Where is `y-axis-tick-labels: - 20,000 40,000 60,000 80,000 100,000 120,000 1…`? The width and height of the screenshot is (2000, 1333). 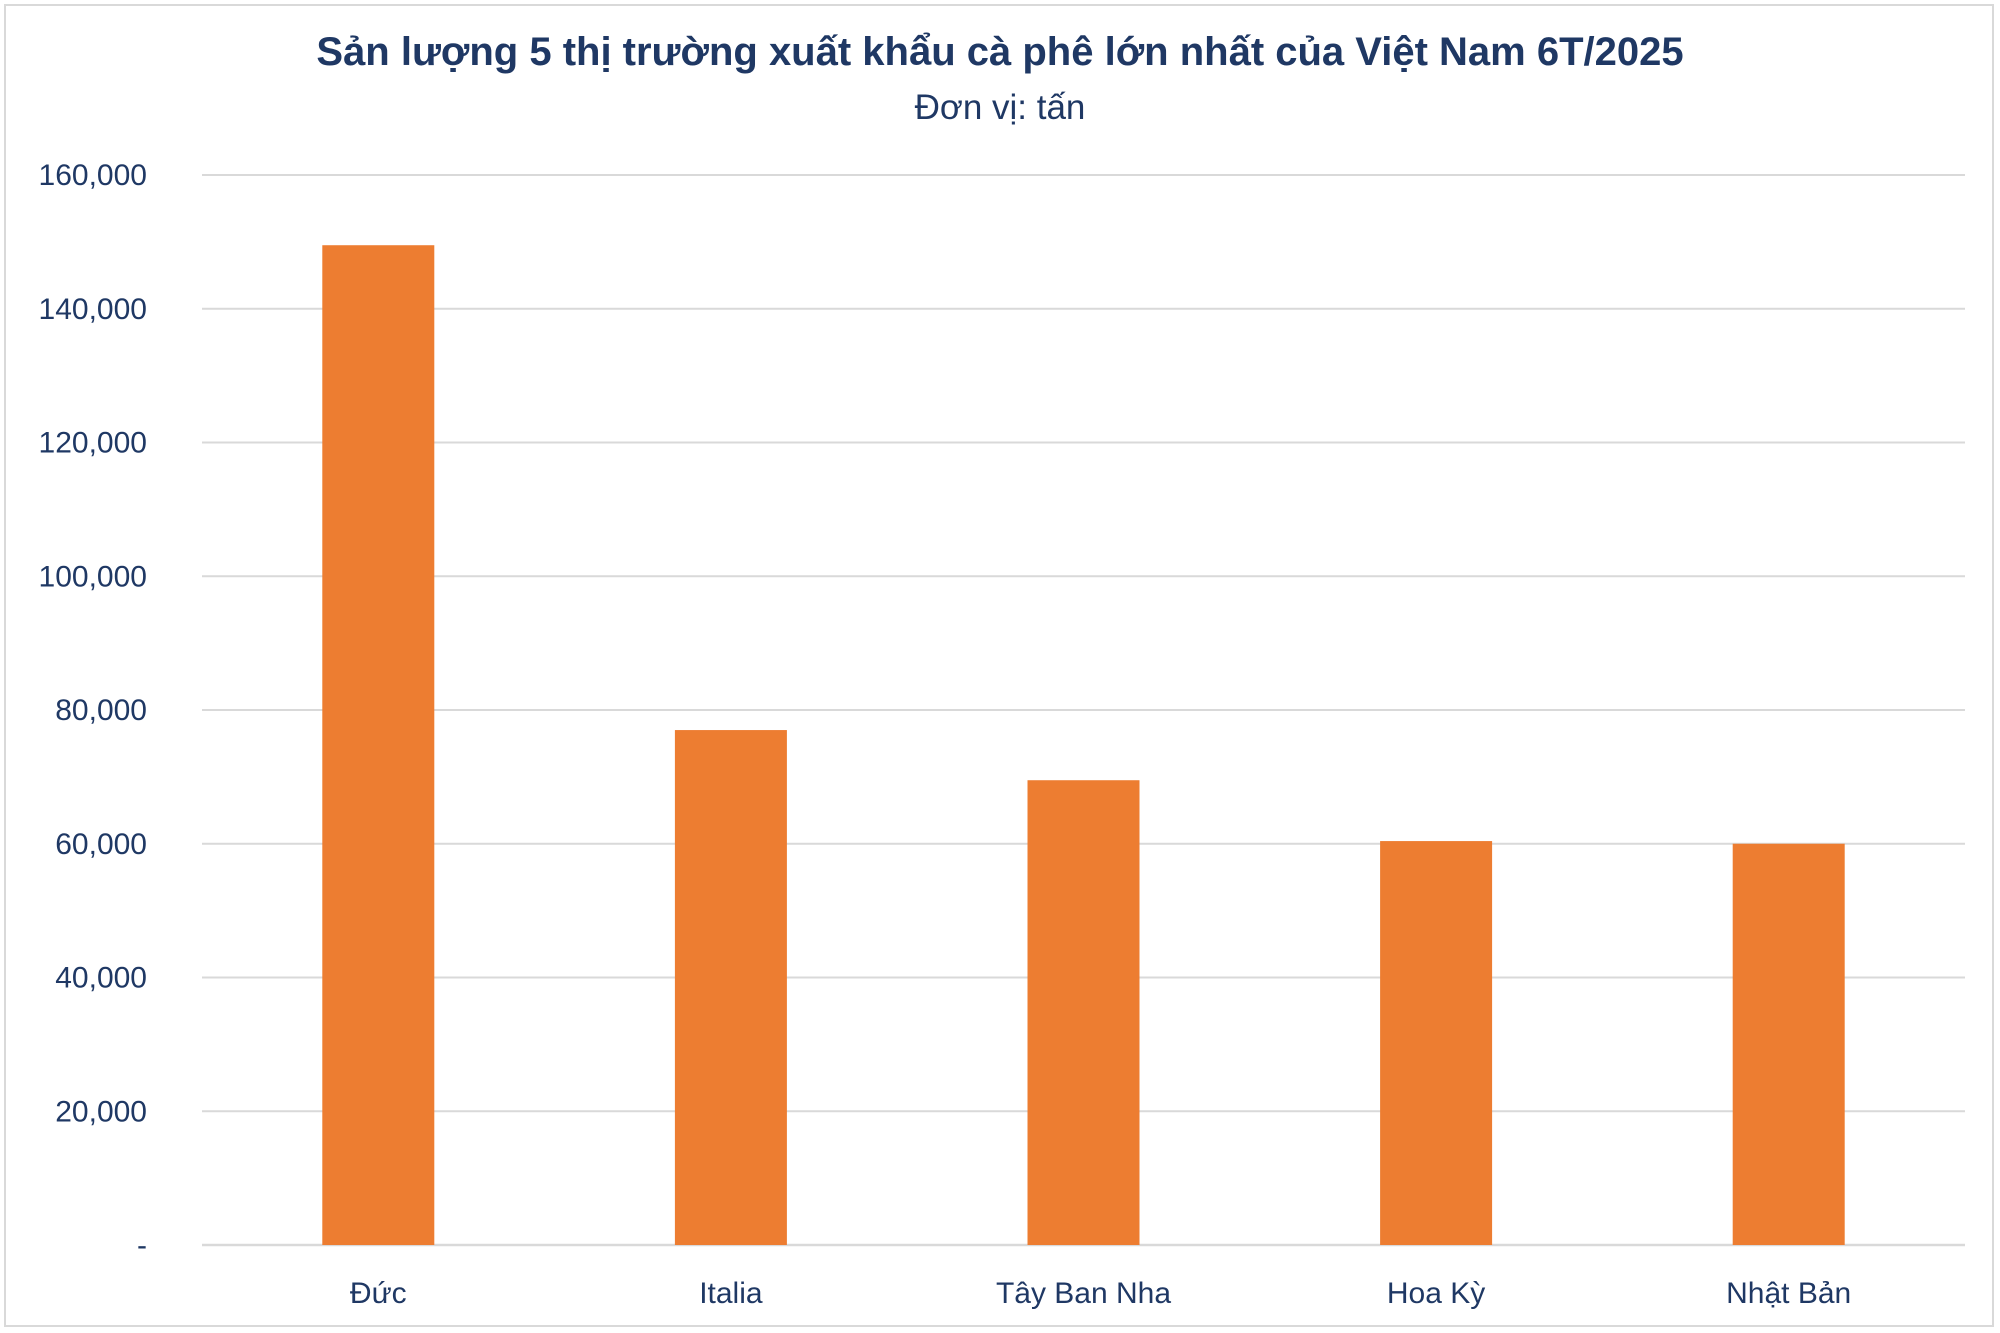
y-axis-tick-labels: - 20,000 40,000 60,000 80,000 100,000 120,000 1… is located at coordinates (93, 710).